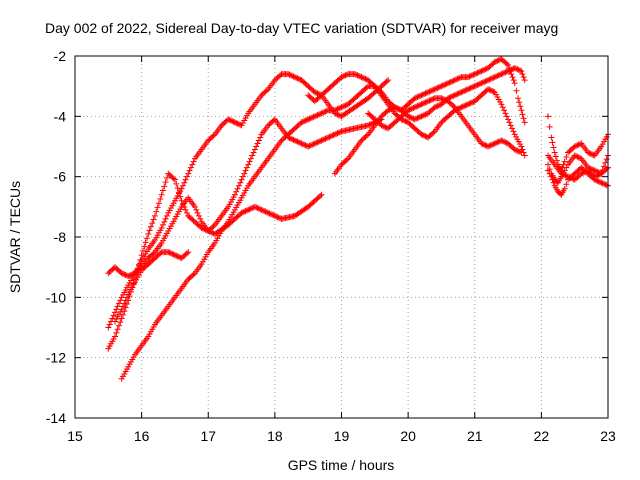 Image resolution: width=640 pixels, height=480 pixels. What do you see at coordinates (60, 177) in the screenshot?
I see `y-tick-label: -6` at bounding box center [60, 177].